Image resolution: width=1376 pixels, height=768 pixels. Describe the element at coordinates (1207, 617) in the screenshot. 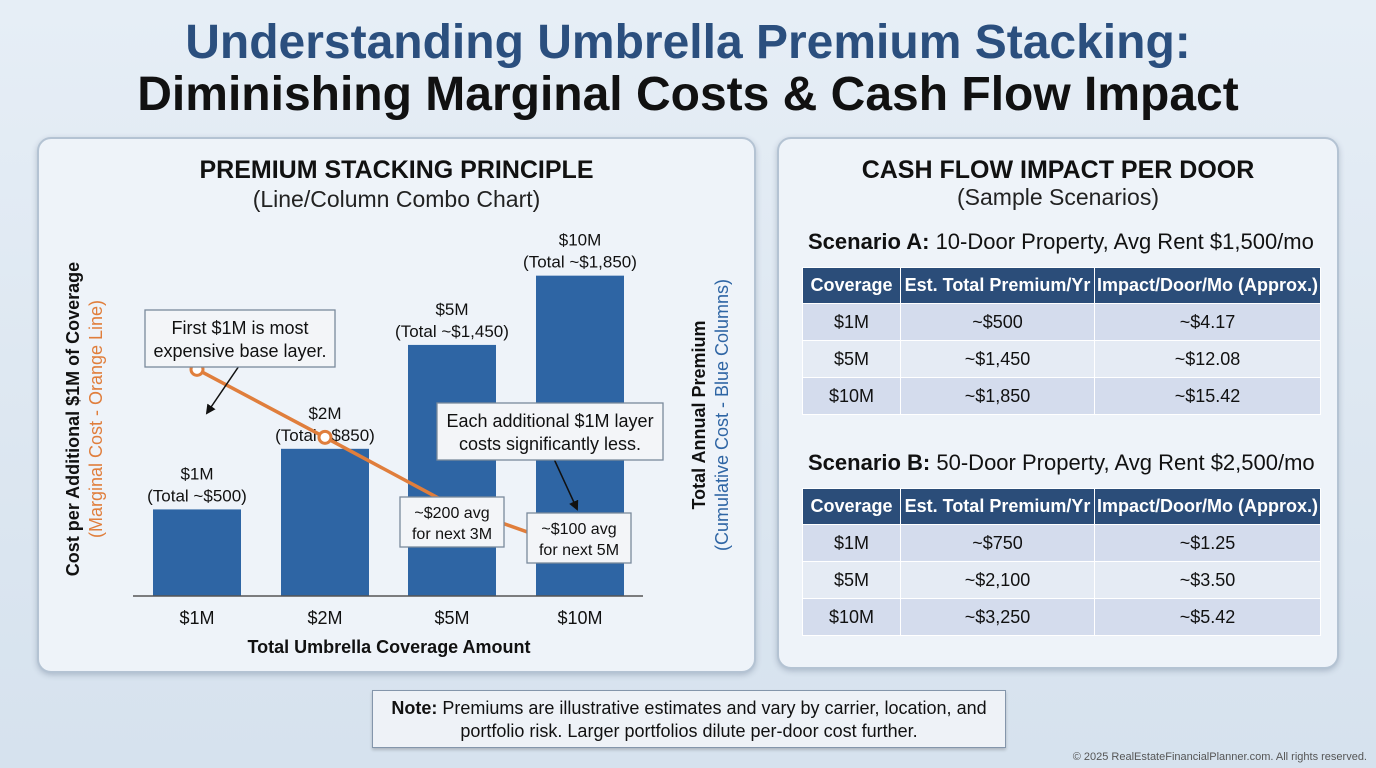

I see `cell-impact: ~$5.42` at that location.